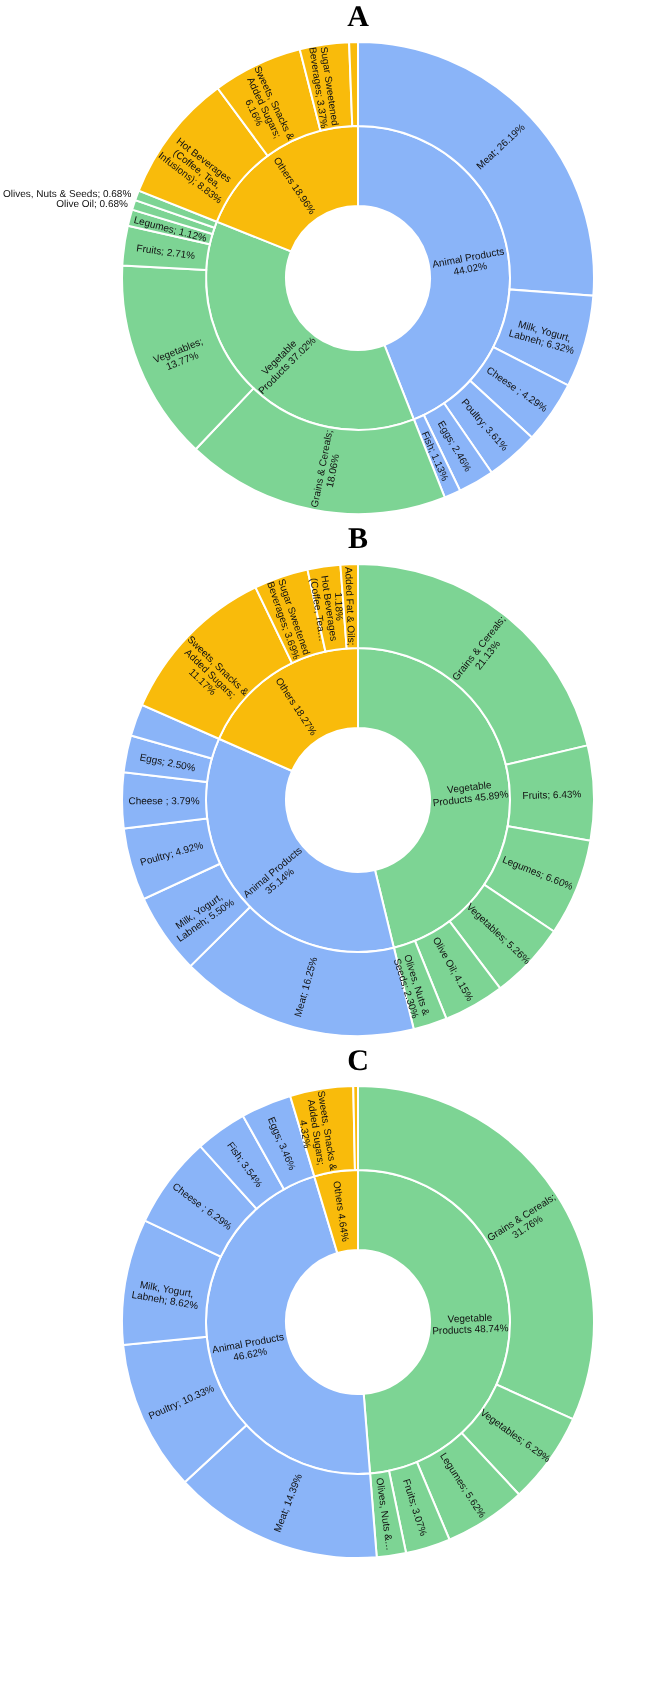 The height and width of the screenshot is (1686, 662). What do you see at coordinates (358, 540) in the screenshot?
I see `chart-title: B` at bounding box center [358, 540].